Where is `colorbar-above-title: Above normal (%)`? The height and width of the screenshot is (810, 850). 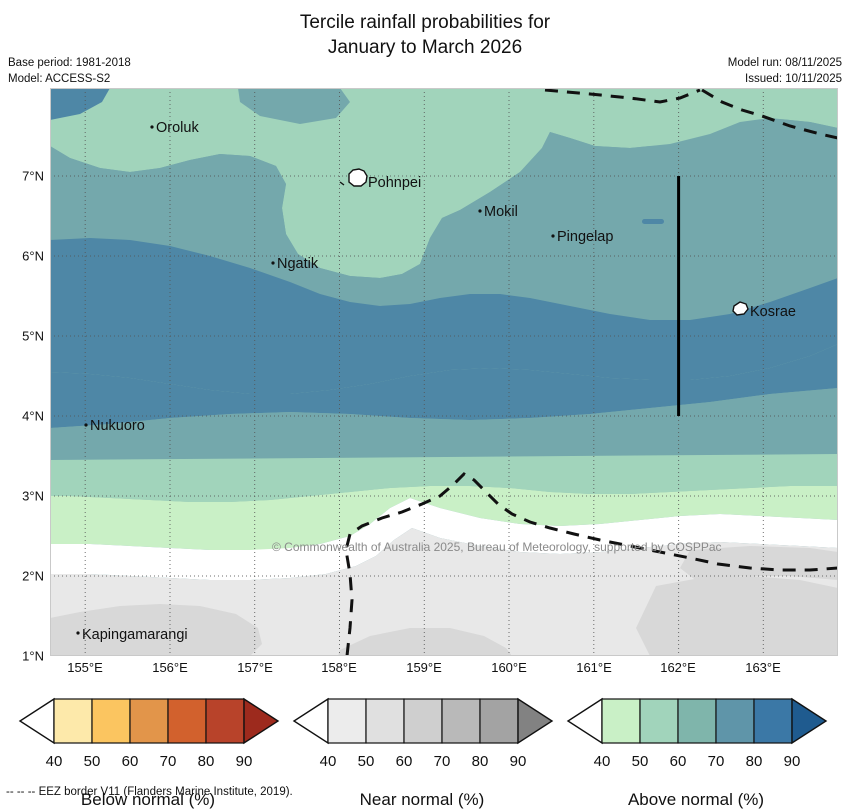 colorbar-above-title: Above normal (%) is located at coordinates (696, 799).